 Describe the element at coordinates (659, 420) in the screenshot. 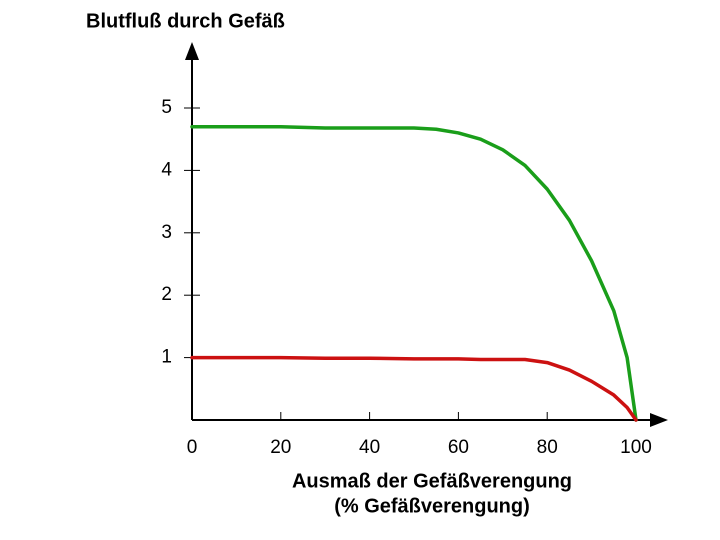

I see `x-axis-arrow` at that location.